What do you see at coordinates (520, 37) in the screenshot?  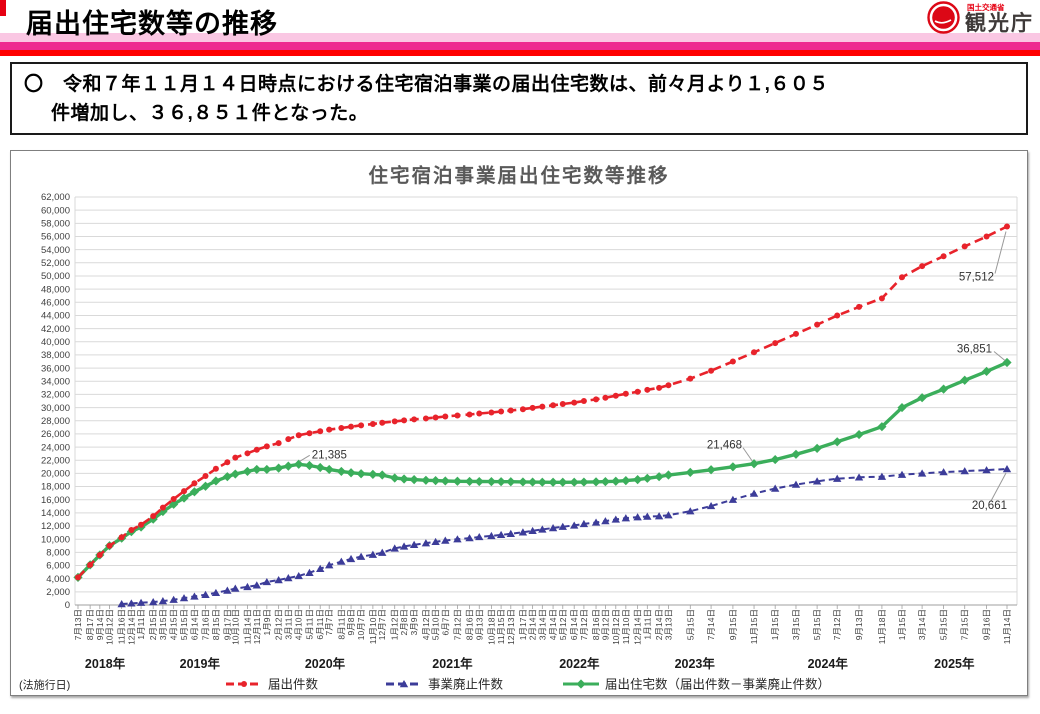 I see `header-stripe-pink` at bounding box center [520, 37].